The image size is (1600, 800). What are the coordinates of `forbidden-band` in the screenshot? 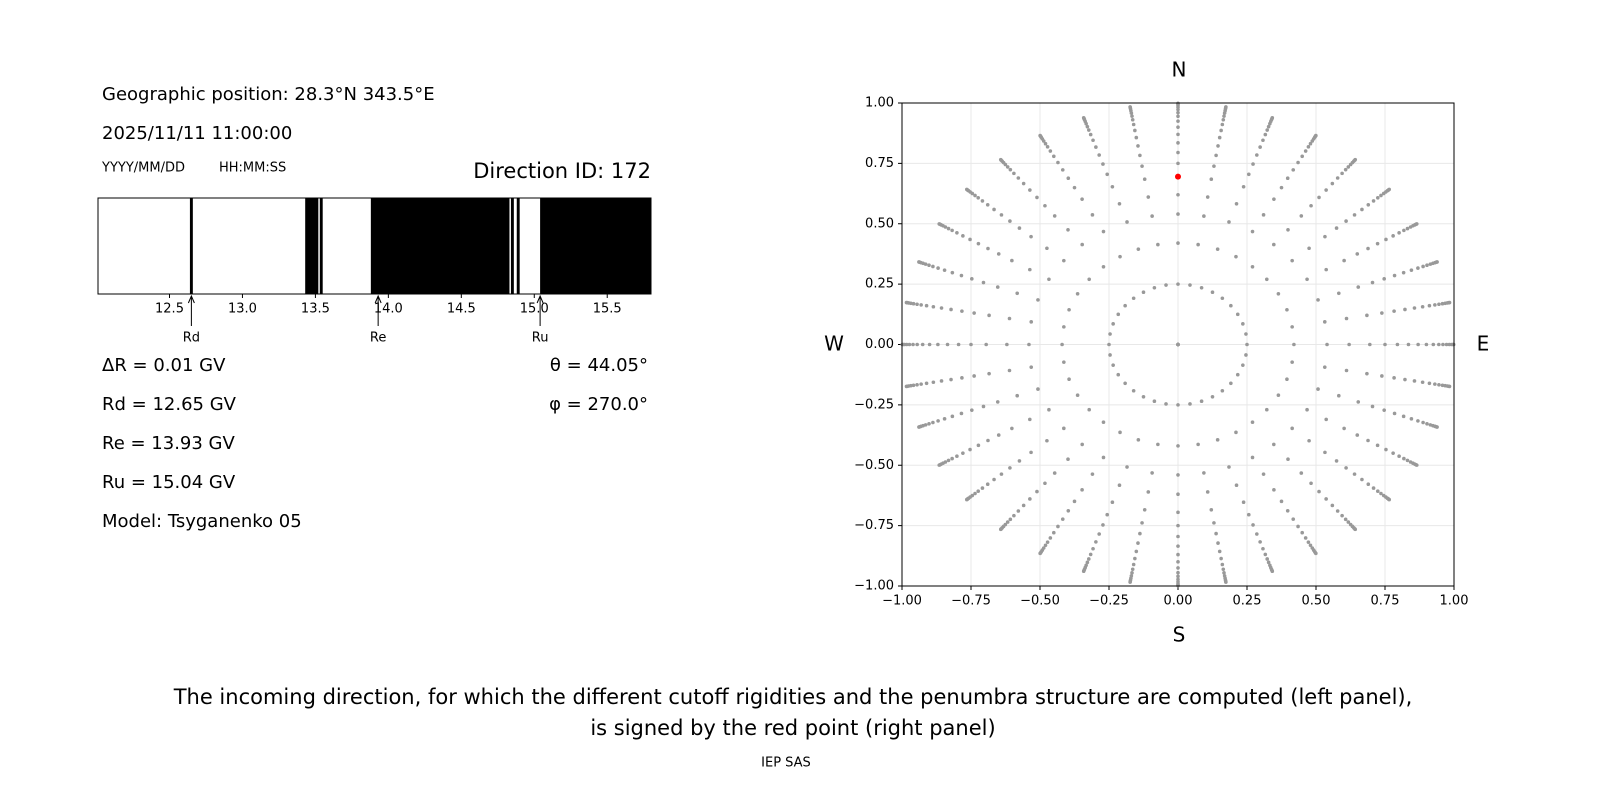 It's located at (321, 246).